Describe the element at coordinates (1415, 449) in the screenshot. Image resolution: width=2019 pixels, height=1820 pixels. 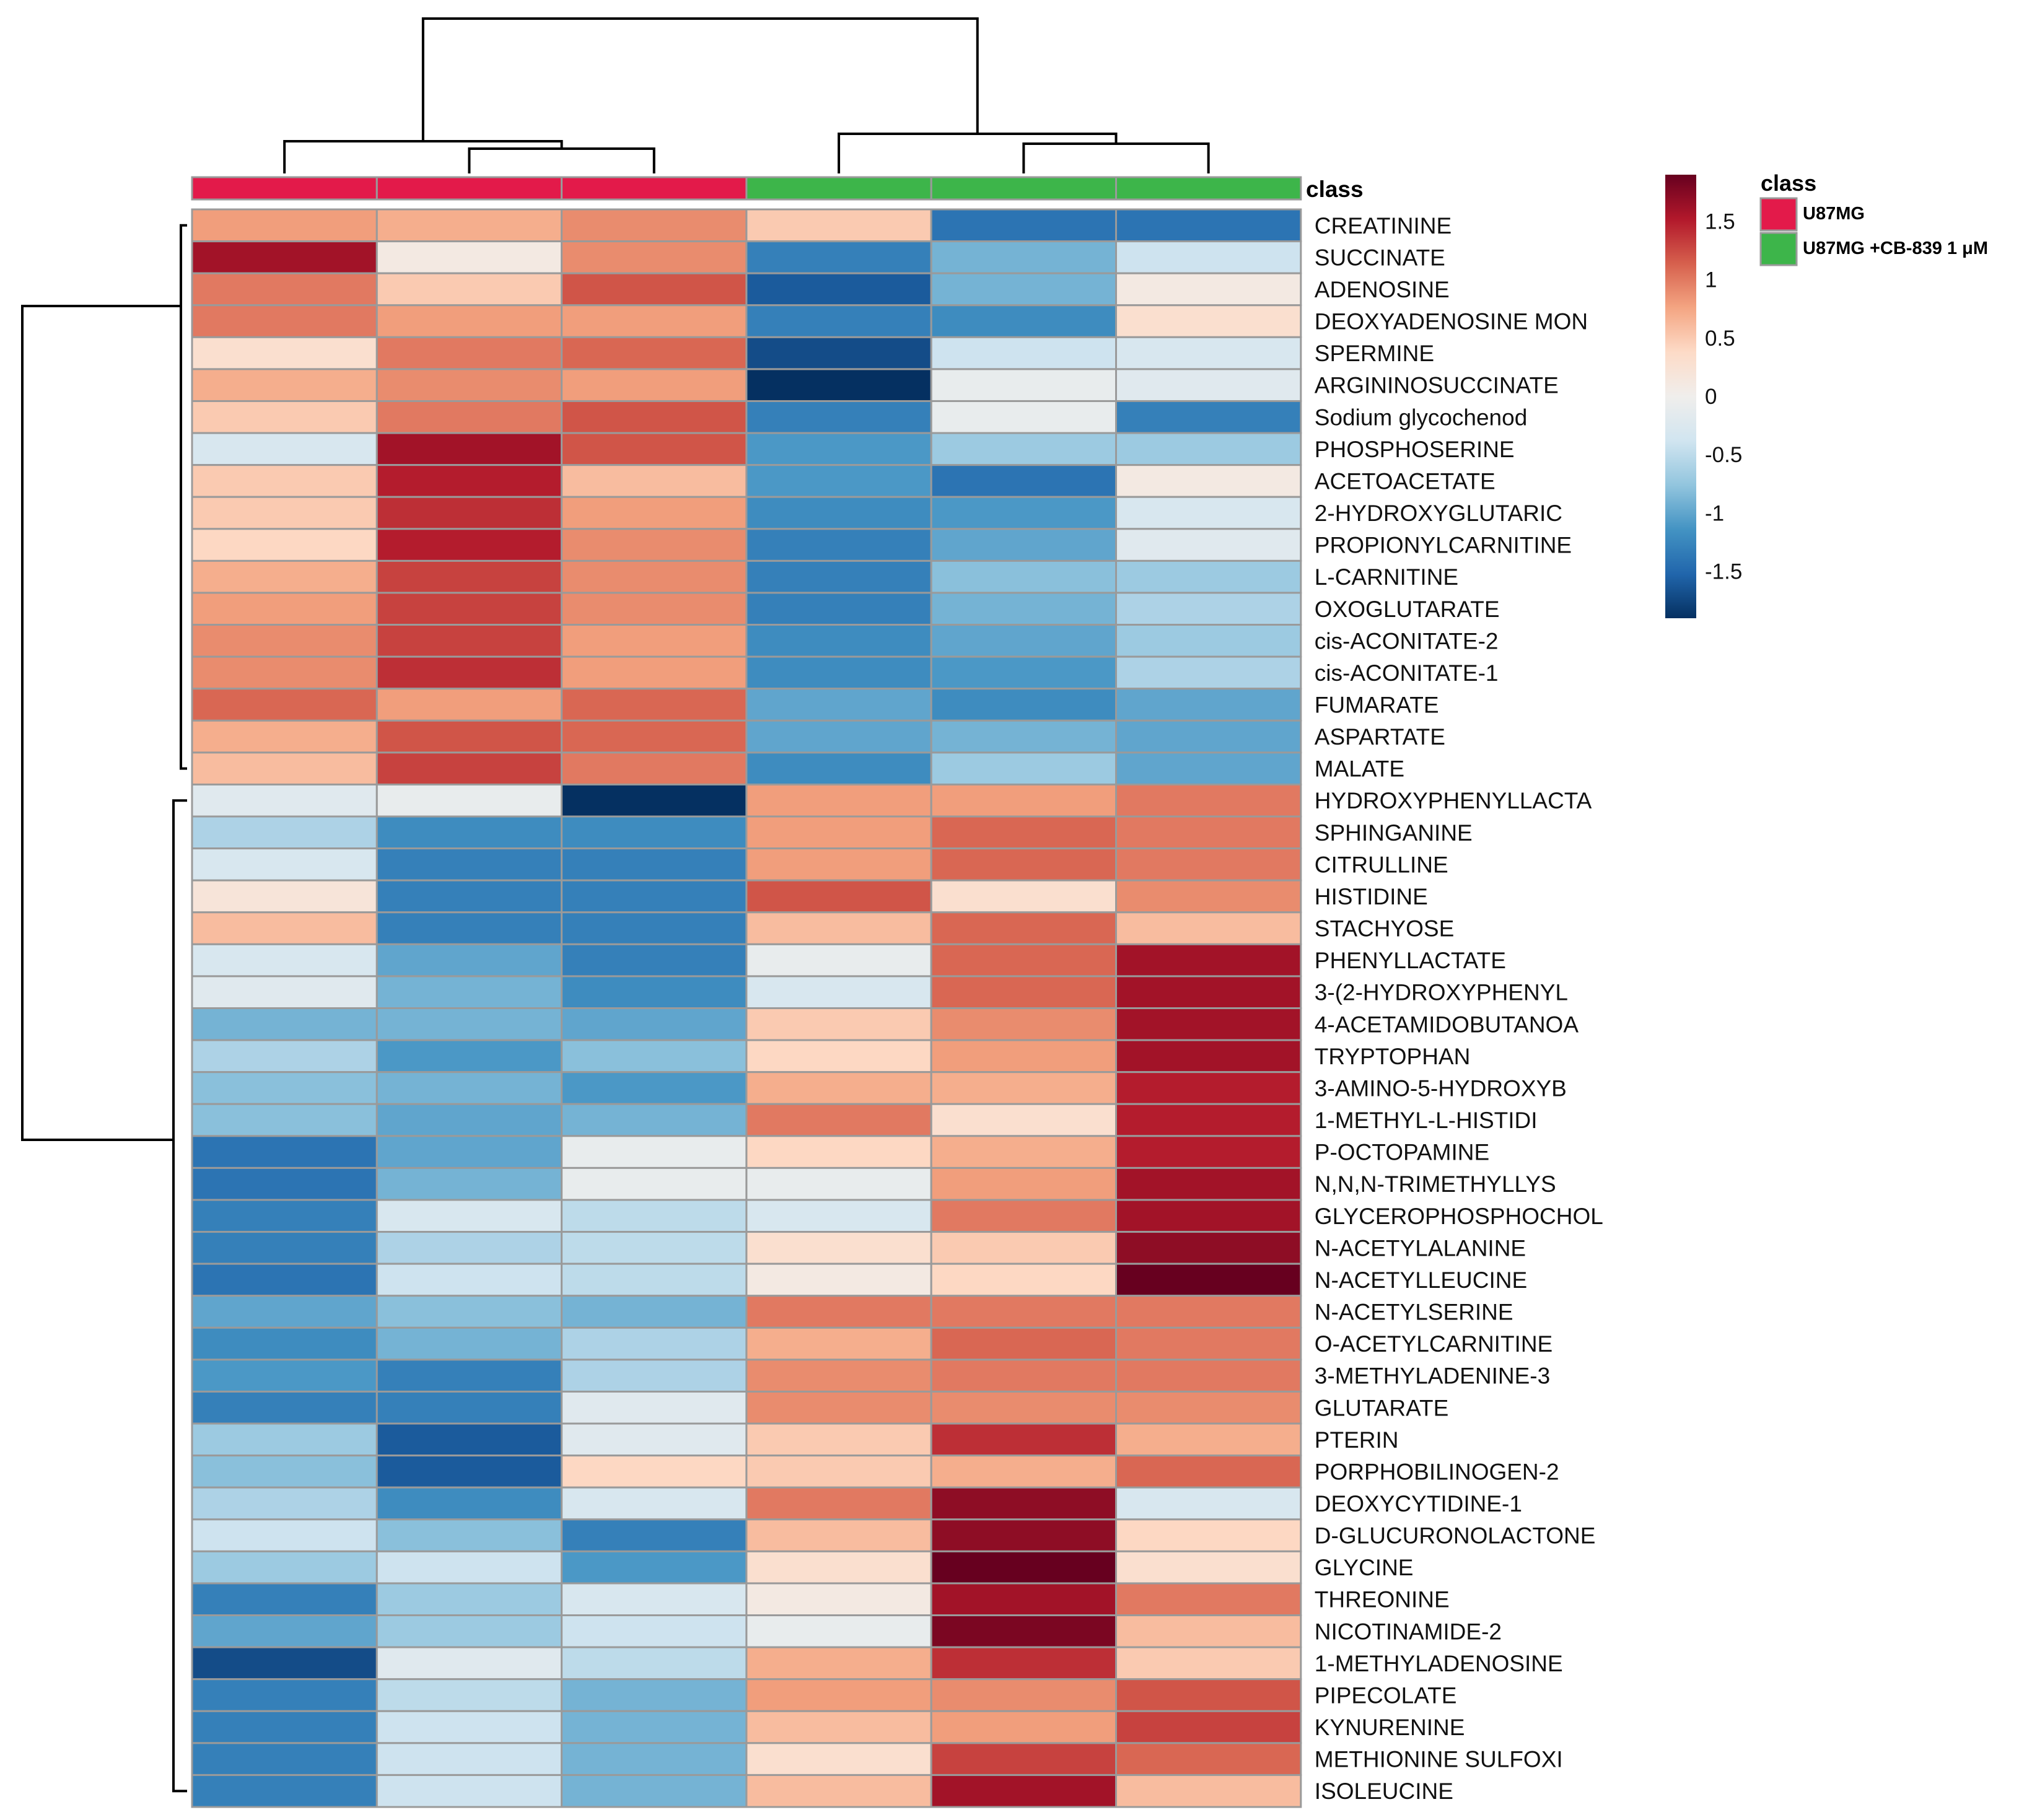
I see `row-label: PHOSPHOSERINE` at that location.